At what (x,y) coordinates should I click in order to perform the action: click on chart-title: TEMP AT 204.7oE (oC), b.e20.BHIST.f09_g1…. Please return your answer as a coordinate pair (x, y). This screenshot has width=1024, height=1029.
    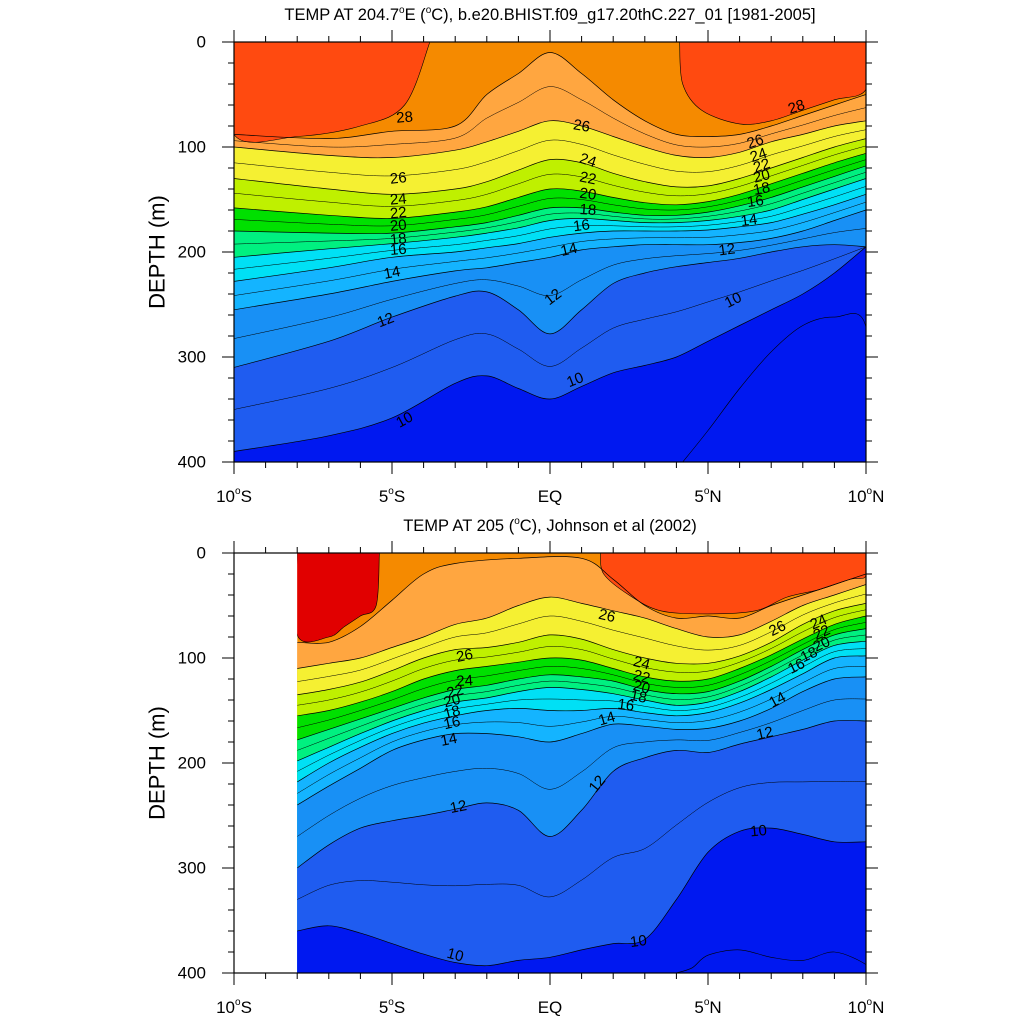
    Looking at the image, I should click on (549, 14).